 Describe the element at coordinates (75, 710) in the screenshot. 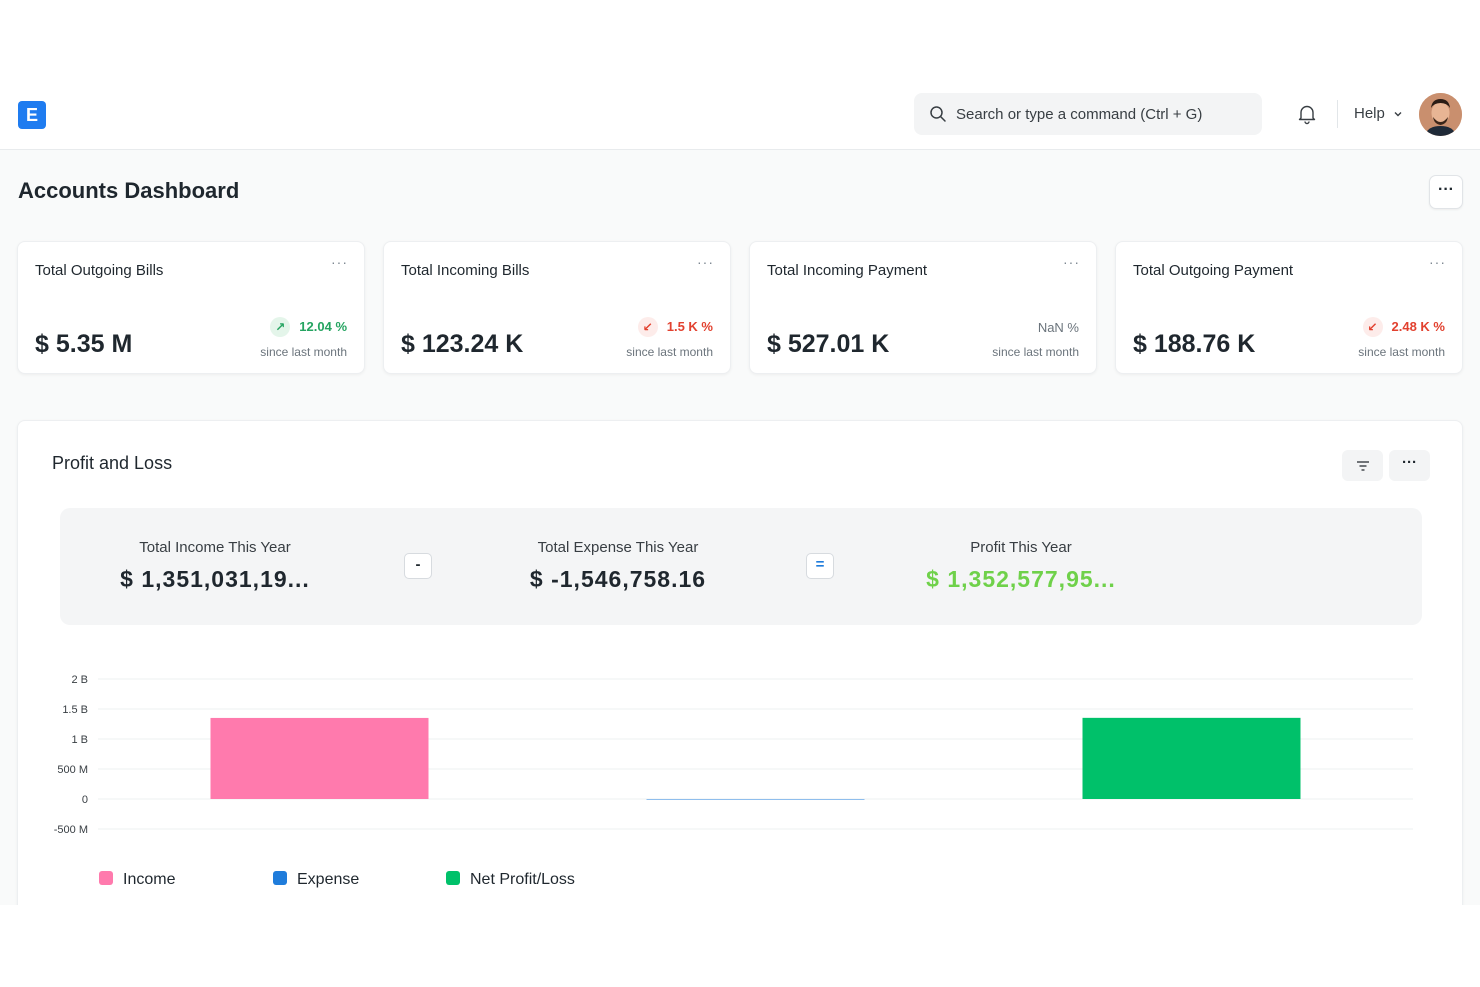

I see `y-tick-label: 1.5 B` at that location.